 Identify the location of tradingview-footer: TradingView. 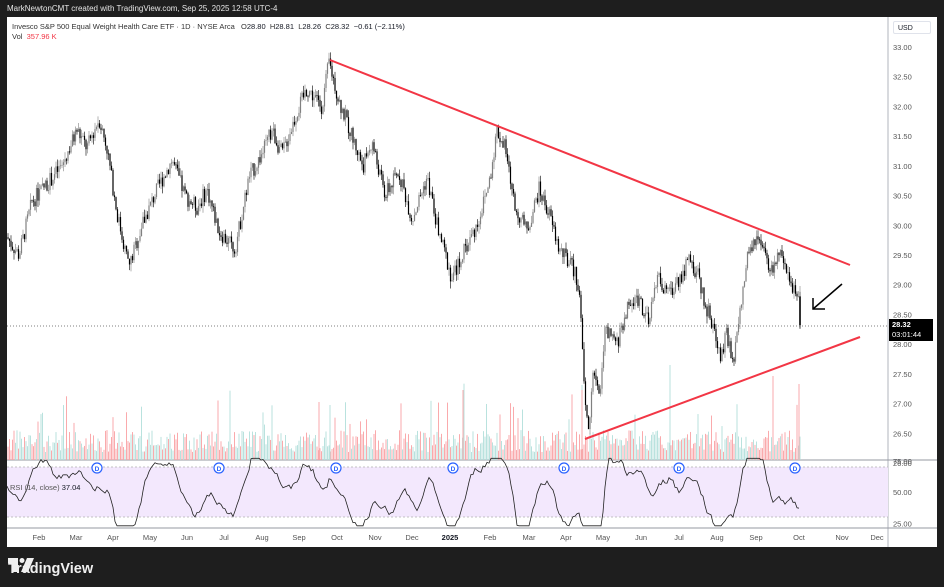
(50, 569).